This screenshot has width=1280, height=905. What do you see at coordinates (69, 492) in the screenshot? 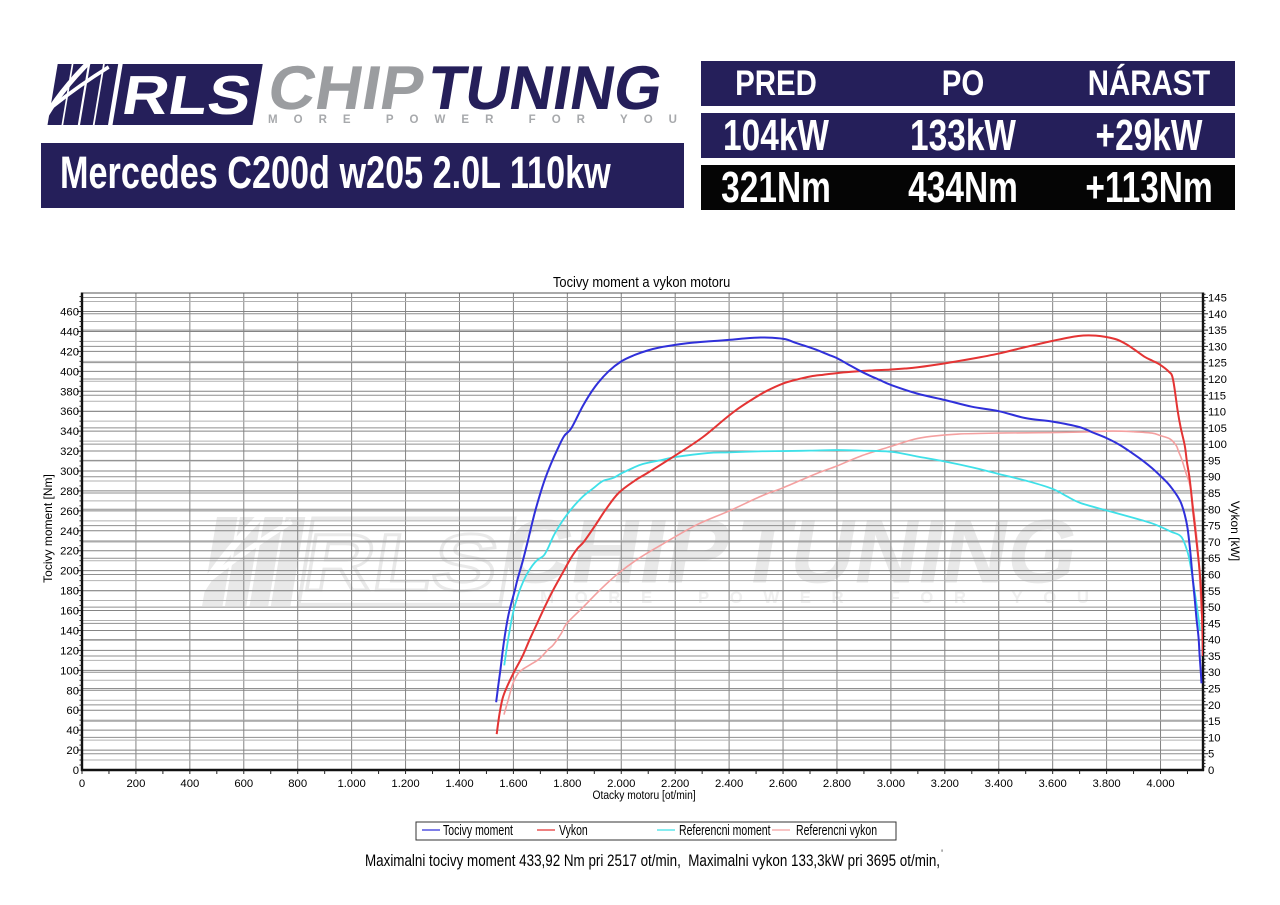
I see `svg-text: 280` at bounding box center [69, 492].